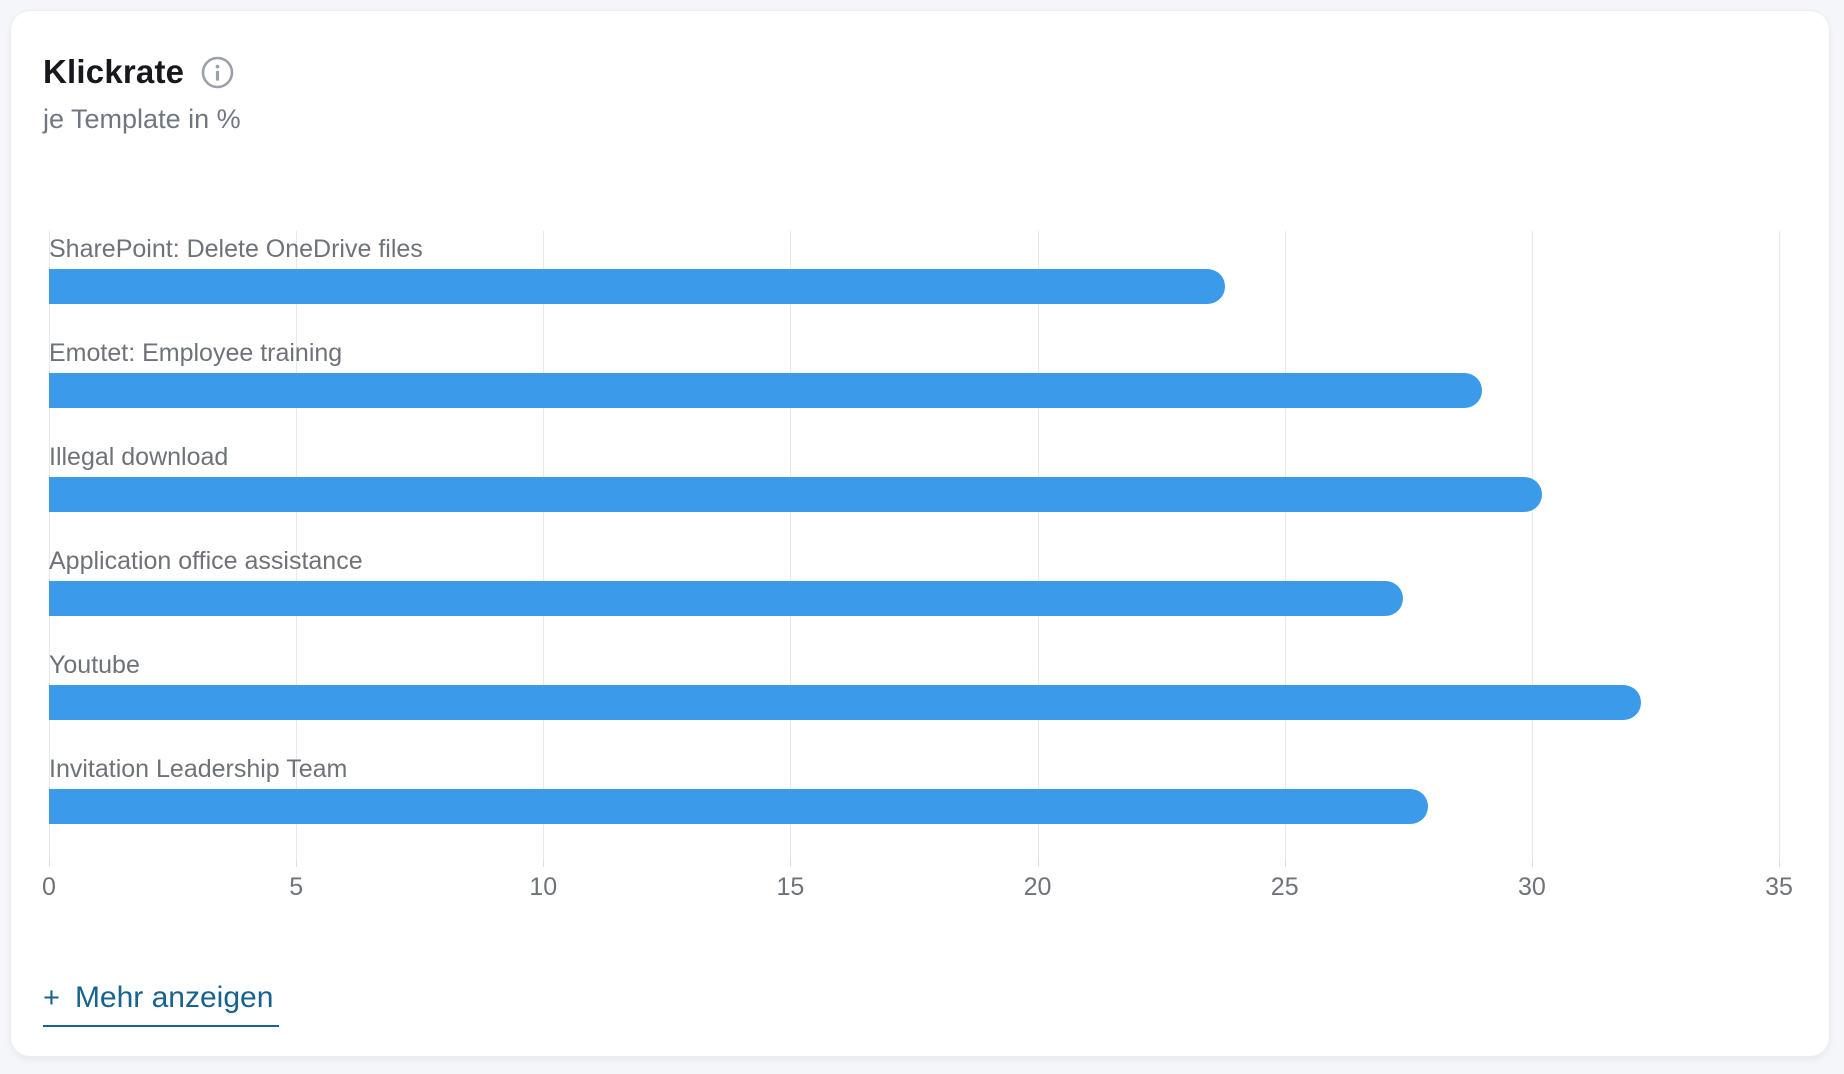 Image resolution: width=1844 pixels, height=1074 pixels. What do you see at coordinates (139, 457) in the screenshot?
I see `bar-label: Illegal download` at bounding box center [139, 457].